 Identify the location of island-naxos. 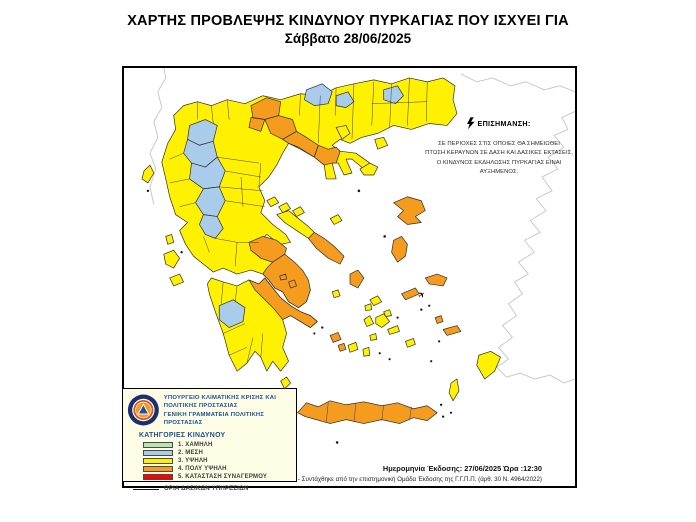
(382, 320).